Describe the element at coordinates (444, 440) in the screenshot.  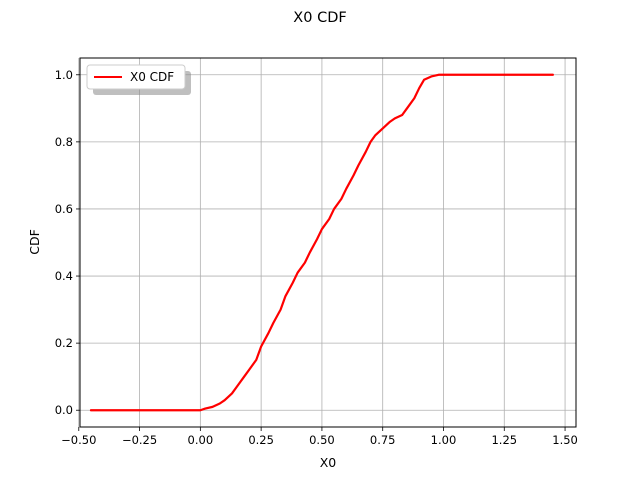
I see `x-tick-label: 1.00` at that location.